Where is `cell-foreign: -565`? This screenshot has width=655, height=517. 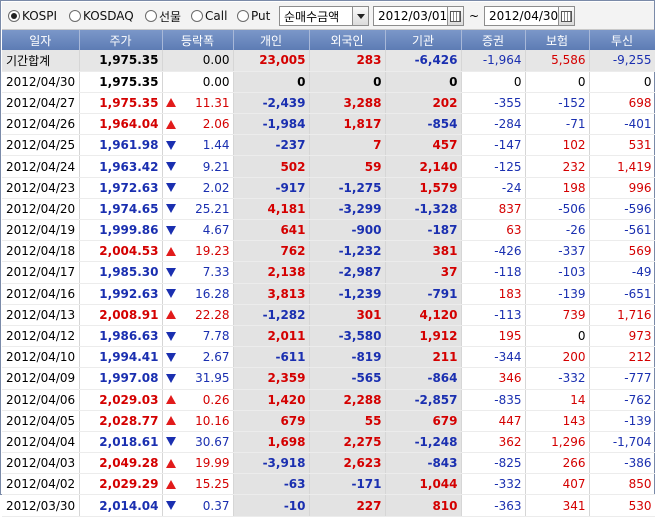
cell-foreign: -565 is located at coordinates (347, 378).